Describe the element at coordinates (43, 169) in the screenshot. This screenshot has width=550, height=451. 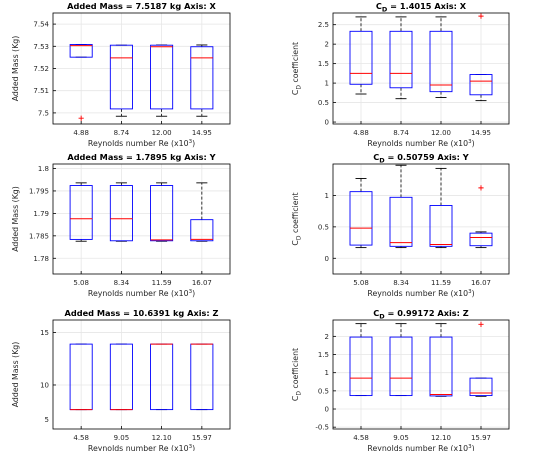
I see `y-tick-label: 1.8` at that location.